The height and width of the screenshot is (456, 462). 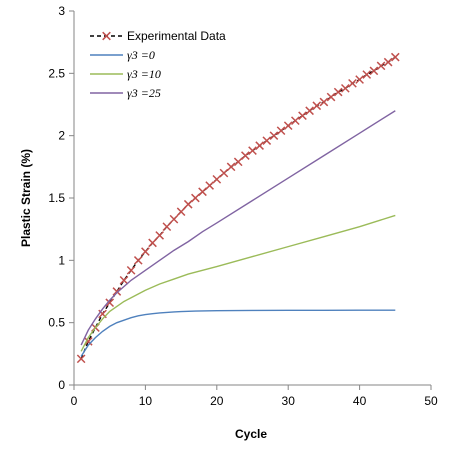 I want to click on y-tick-label: 1.5, so click(x=56, y=198).